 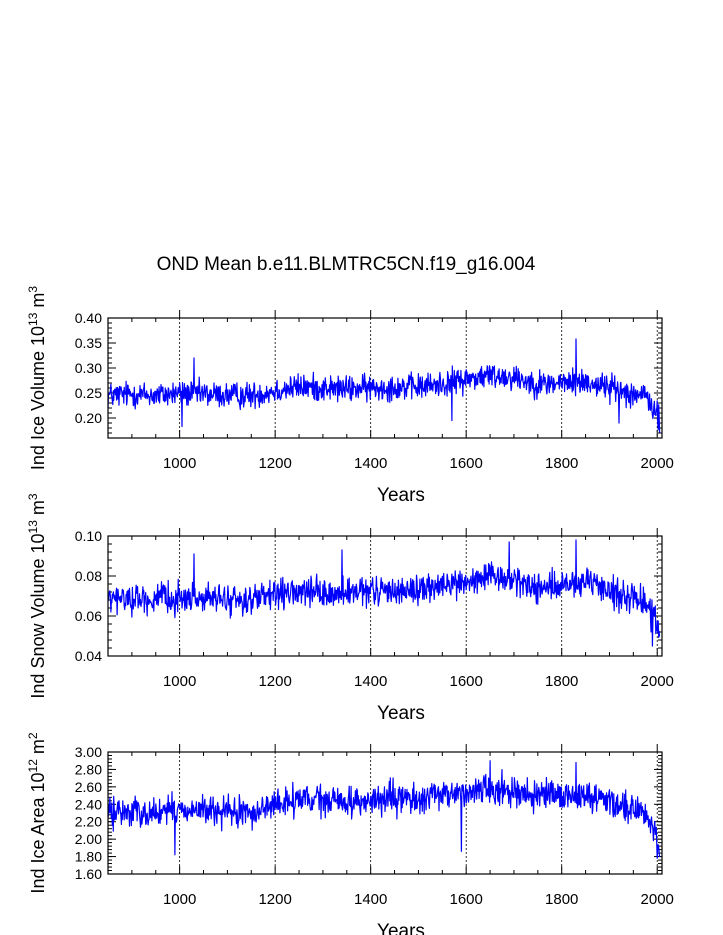 I want to click on y-tick-label: 0.08, so click(x=88, y=576).